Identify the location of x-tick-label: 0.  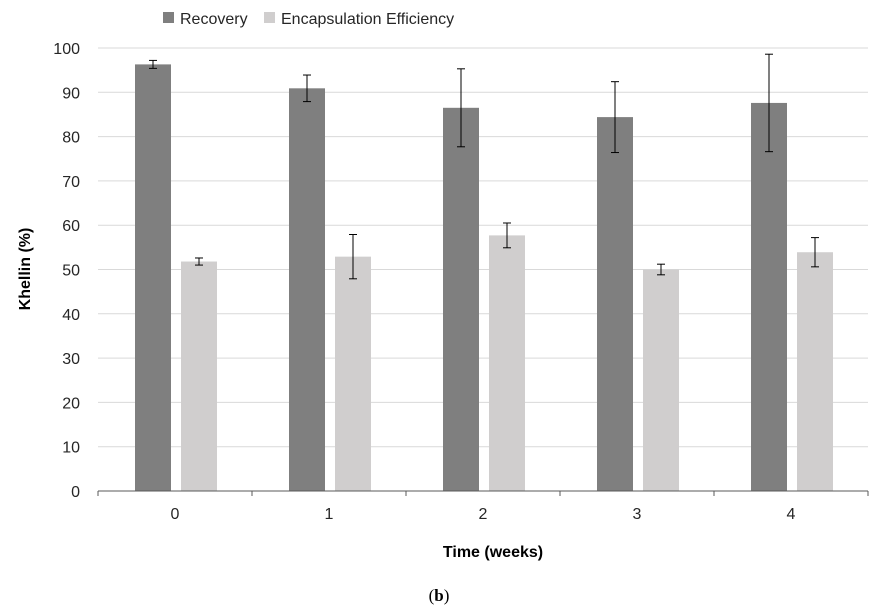
(175, 514).